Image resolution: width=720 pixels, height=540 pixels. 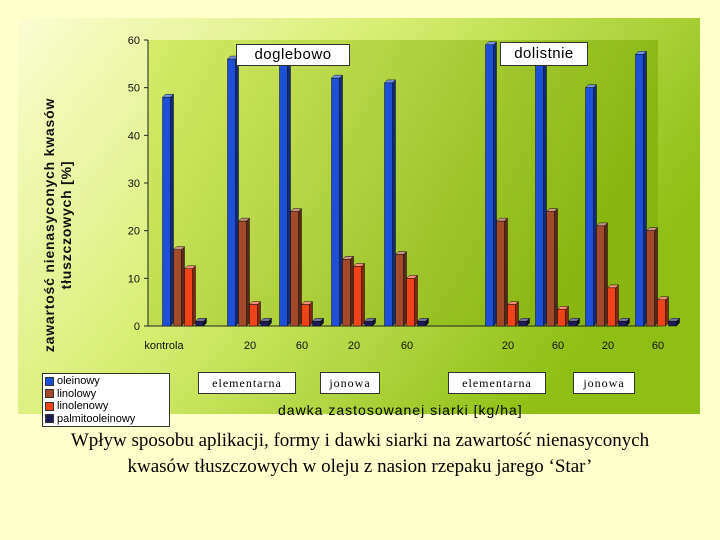 I want to click on bar-oleinowy-3-side, so click(x=289, y=193).